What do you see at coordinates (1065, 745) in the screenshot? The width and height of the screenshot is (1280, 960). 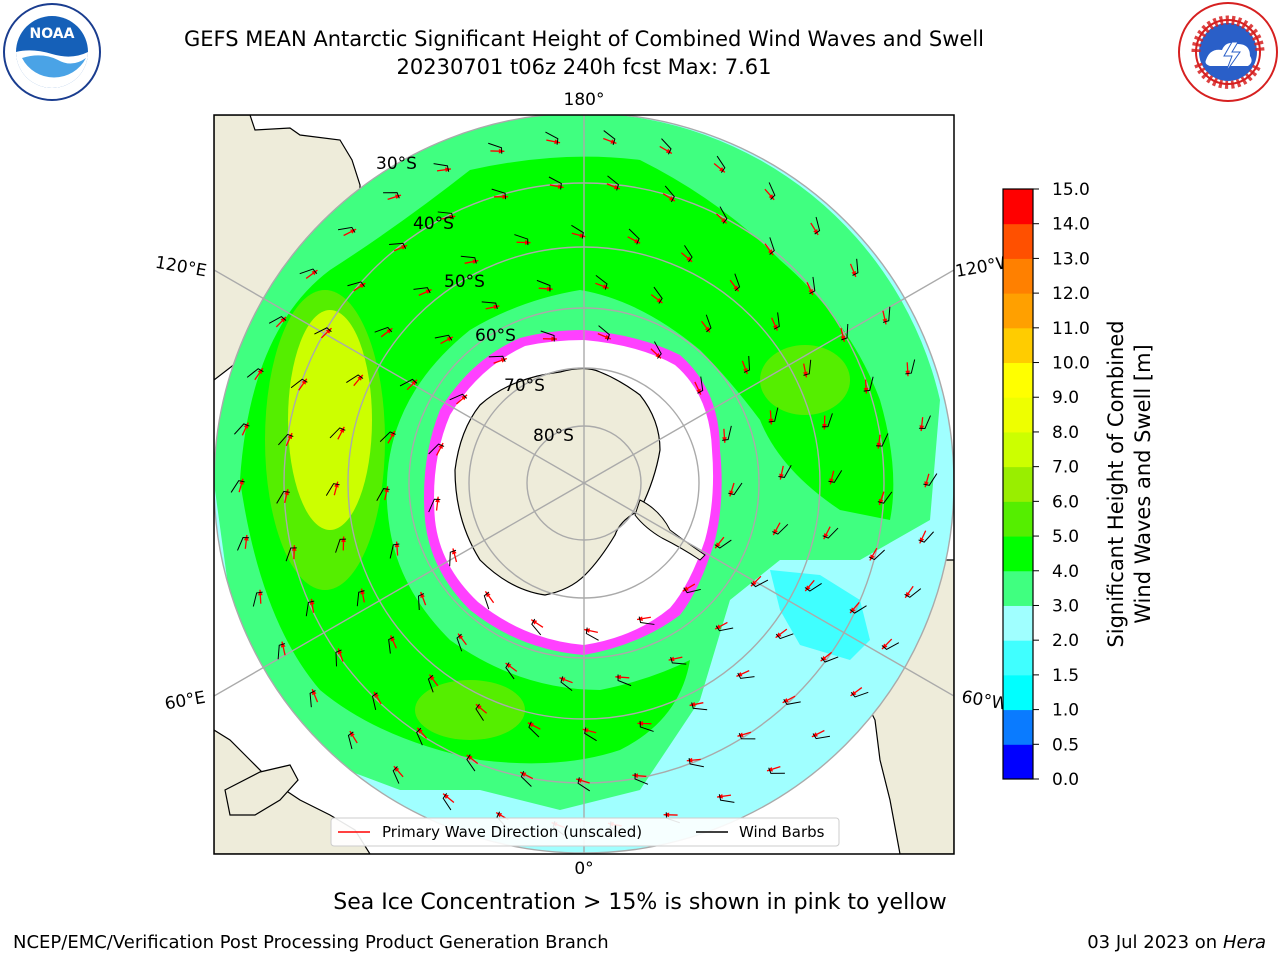 I see `colorbar-tick-label: 0.5` at bounding box center [1065, 745].